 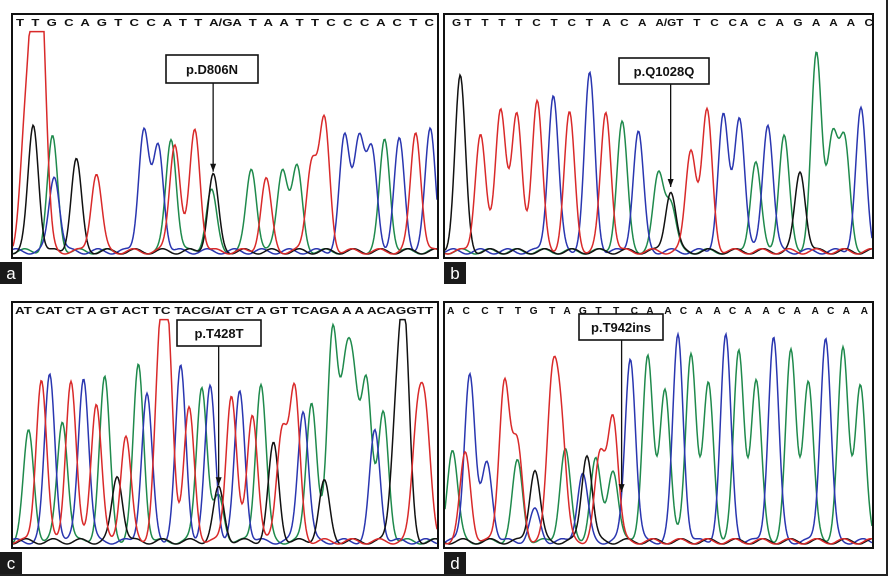 I want to click on panel-b-label-box, so click(x=664, y=71).